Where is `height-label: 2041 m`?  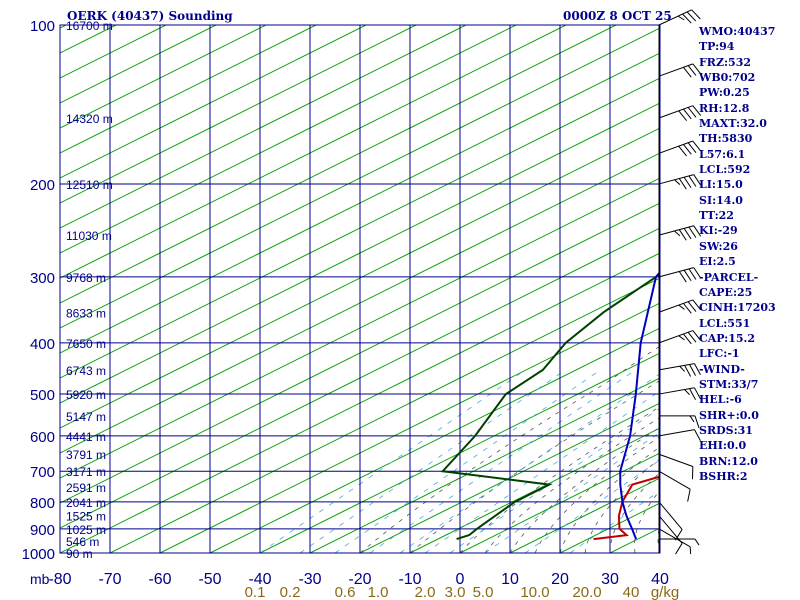
height-label: 2041 m is located at coordinates (86, 503).